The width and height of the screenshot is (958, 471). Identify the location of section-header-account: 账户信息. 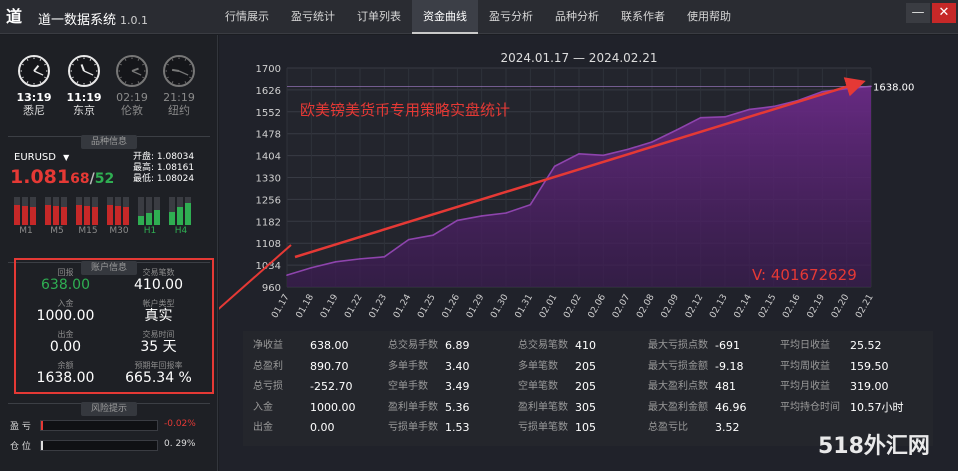
(109, 265).